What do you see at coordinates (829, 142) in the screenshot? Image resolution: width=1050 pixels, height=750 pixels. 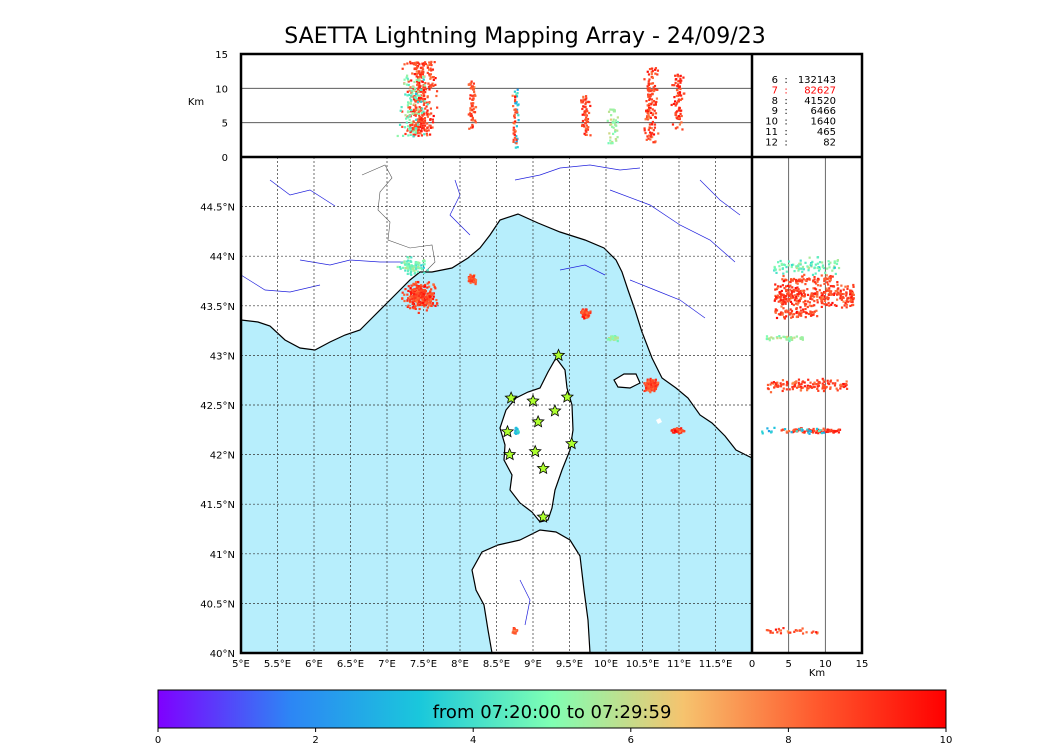 I see `legend-count: 82` at bounding box center [829, 142].